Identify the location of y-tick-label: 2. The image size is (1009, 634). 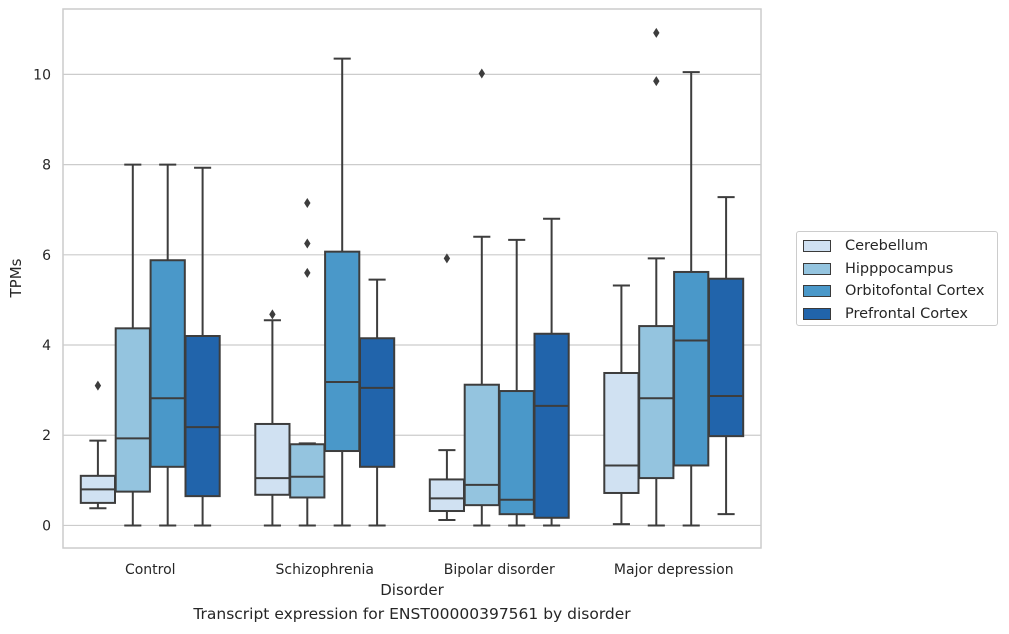
(46, 436).